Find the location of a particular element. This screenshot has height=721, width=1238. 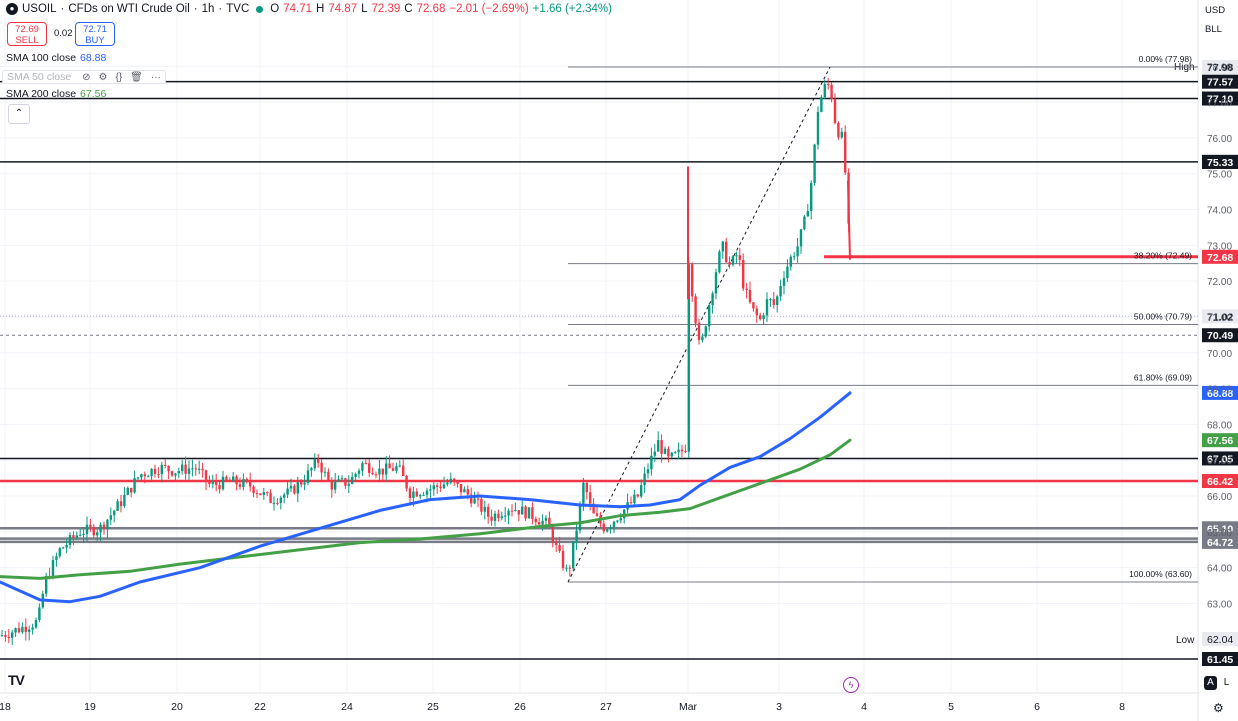

low-value: 72.39 is located at coordinates (386, 9).